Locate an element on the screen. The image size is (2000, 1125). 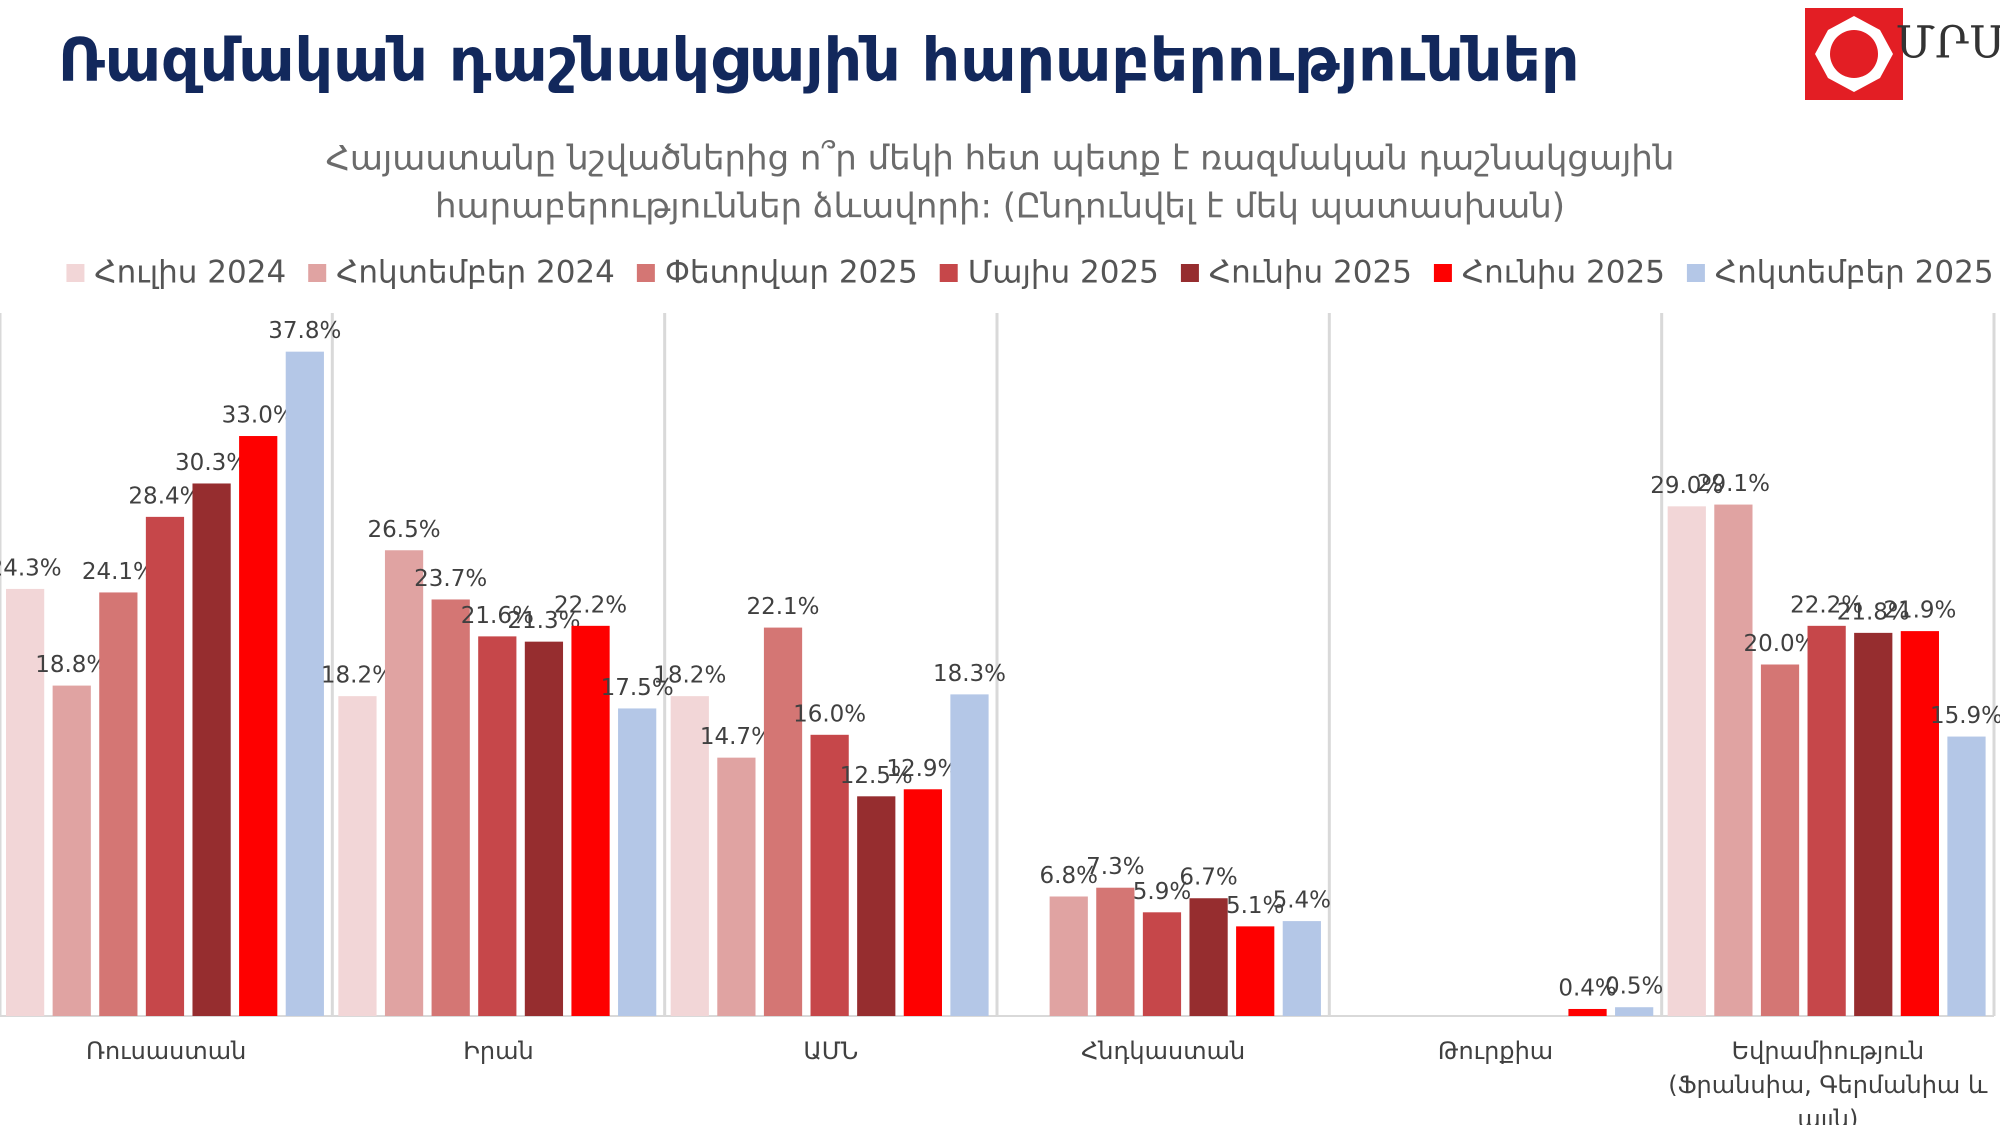
x-tick-label: Ռուսաստան is located at coordinates (166, 1051).